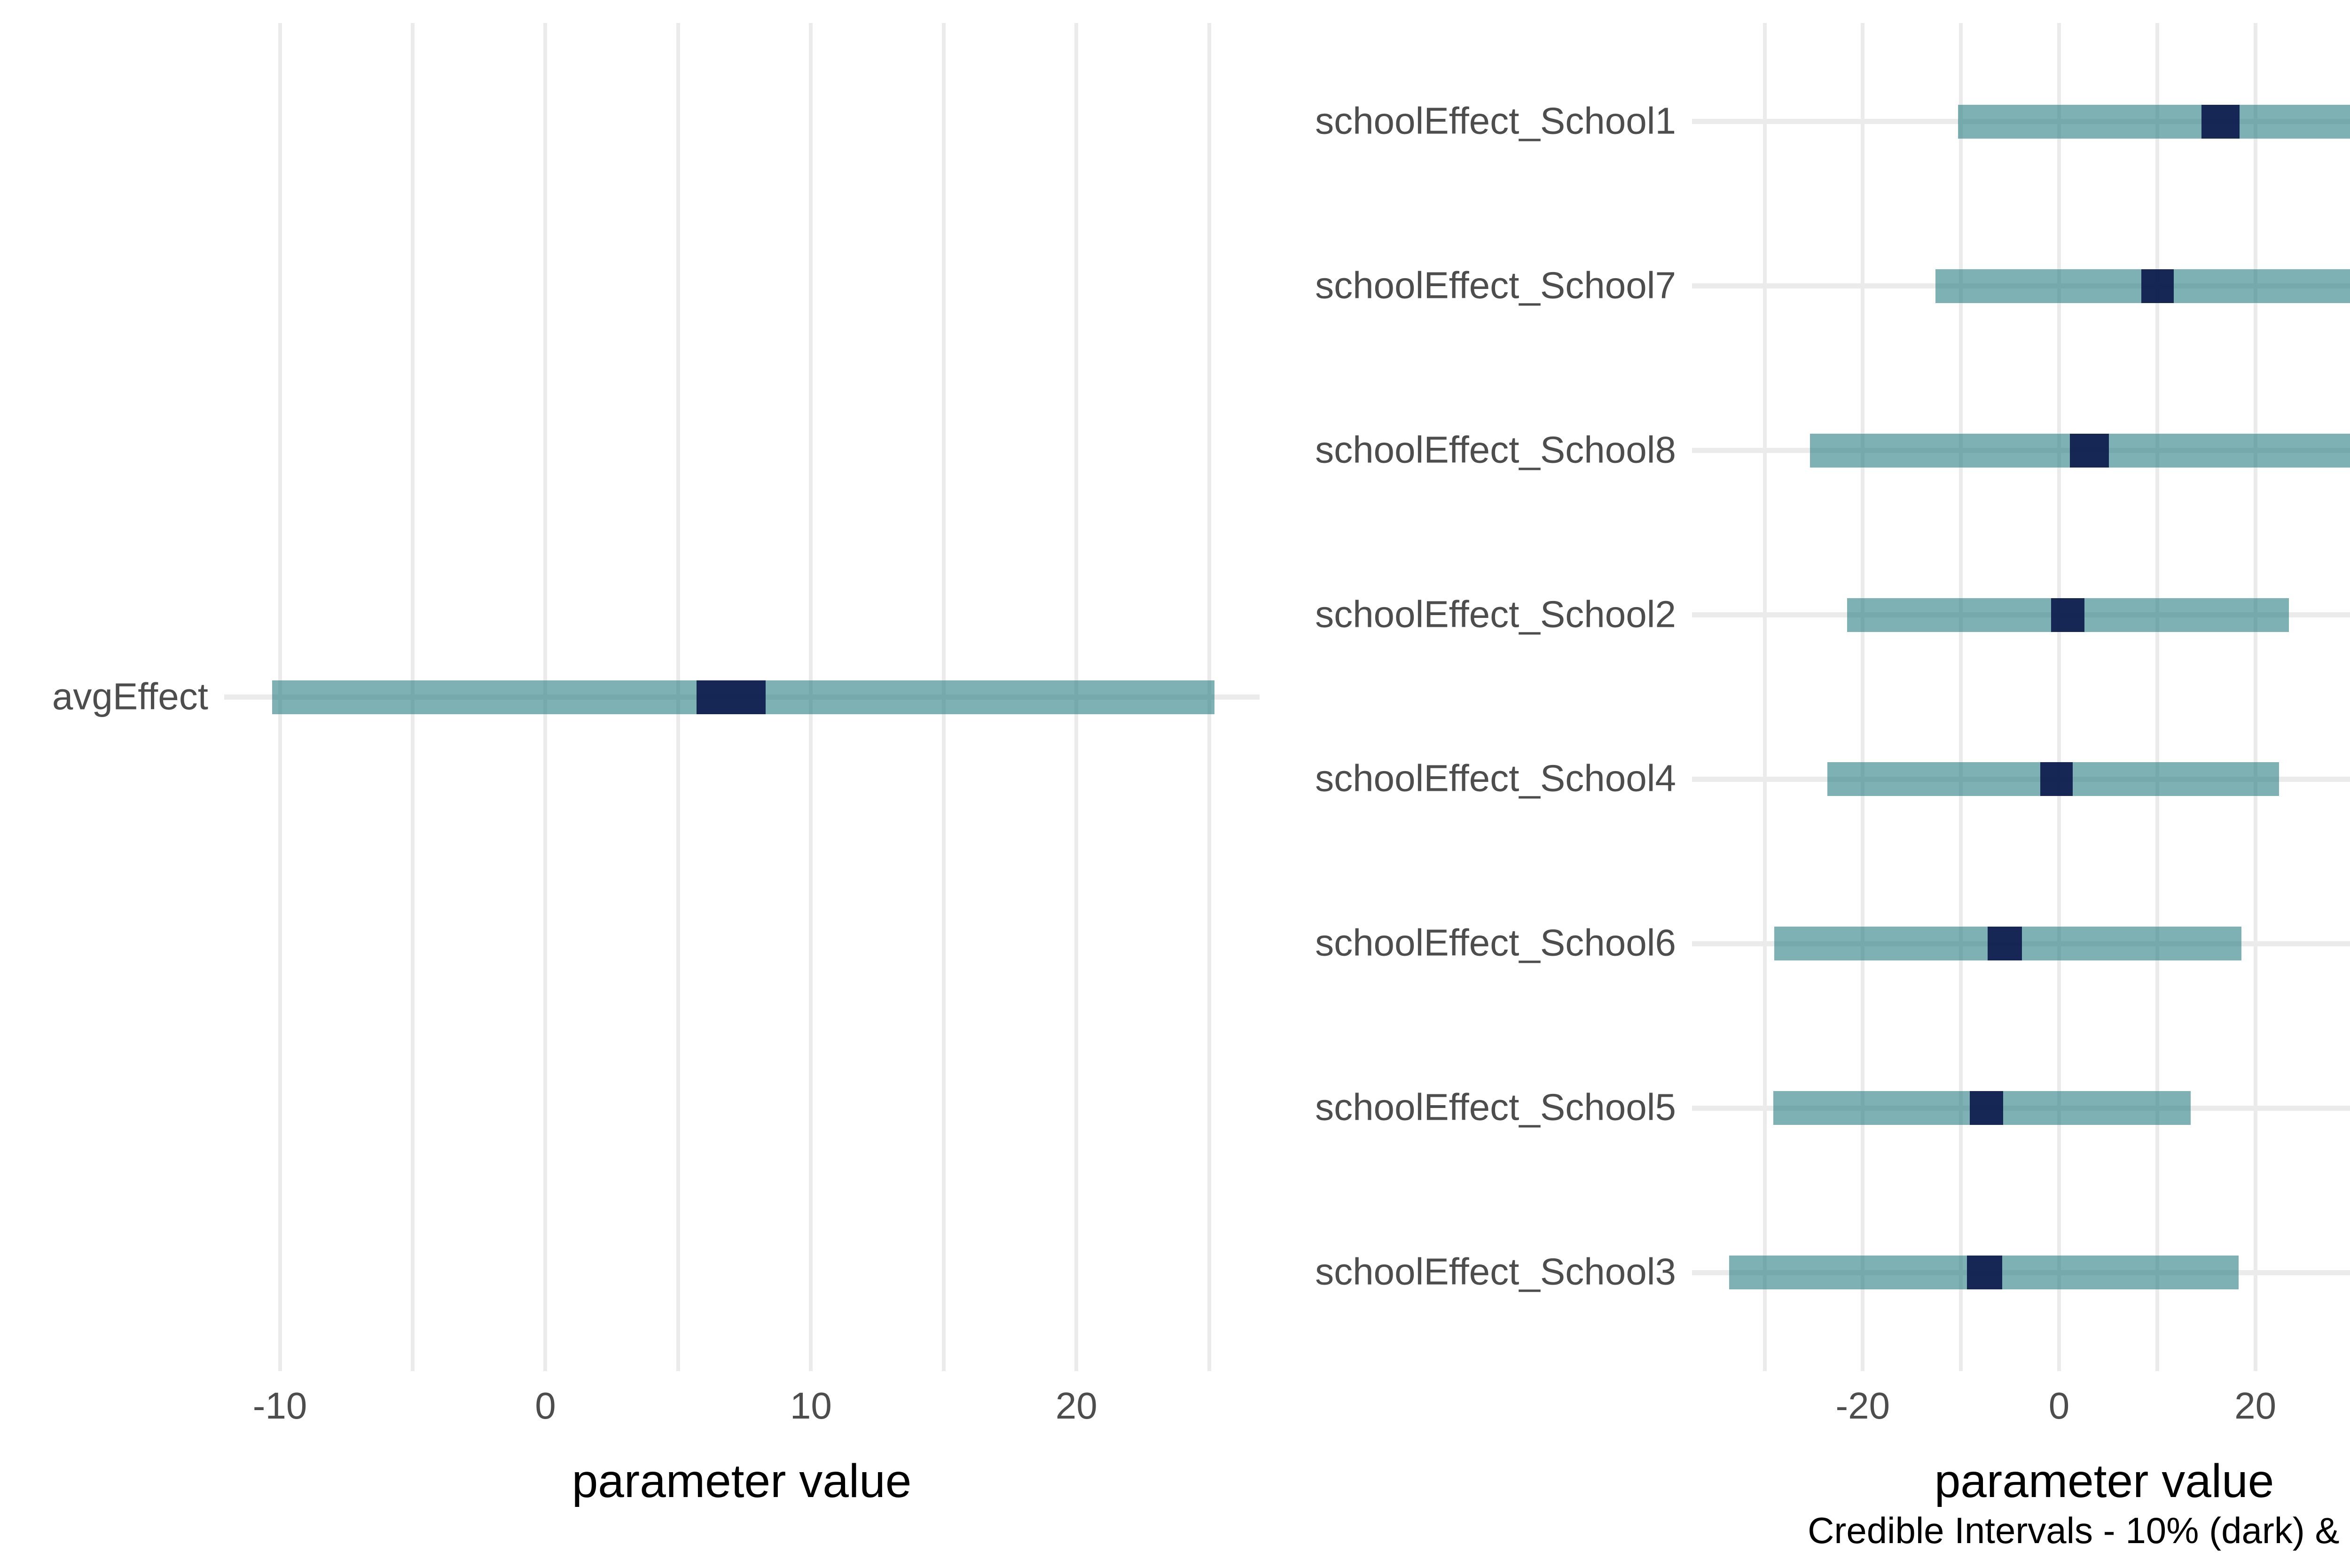 This screenshot has width=2350, height=1568. Describe the element at coordinates (811, 1406) in the screenshot. I see `x-tick-label: 10` at that location.